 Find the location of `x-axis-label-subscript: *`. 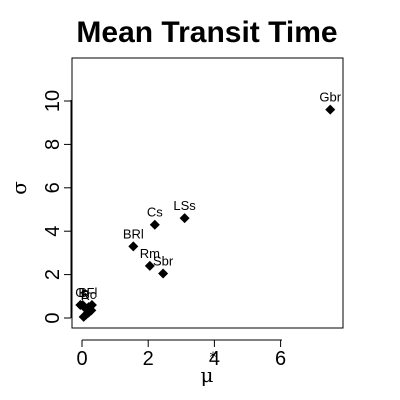

x-axis-label-subscript: * is located at coordinates (213, 358).